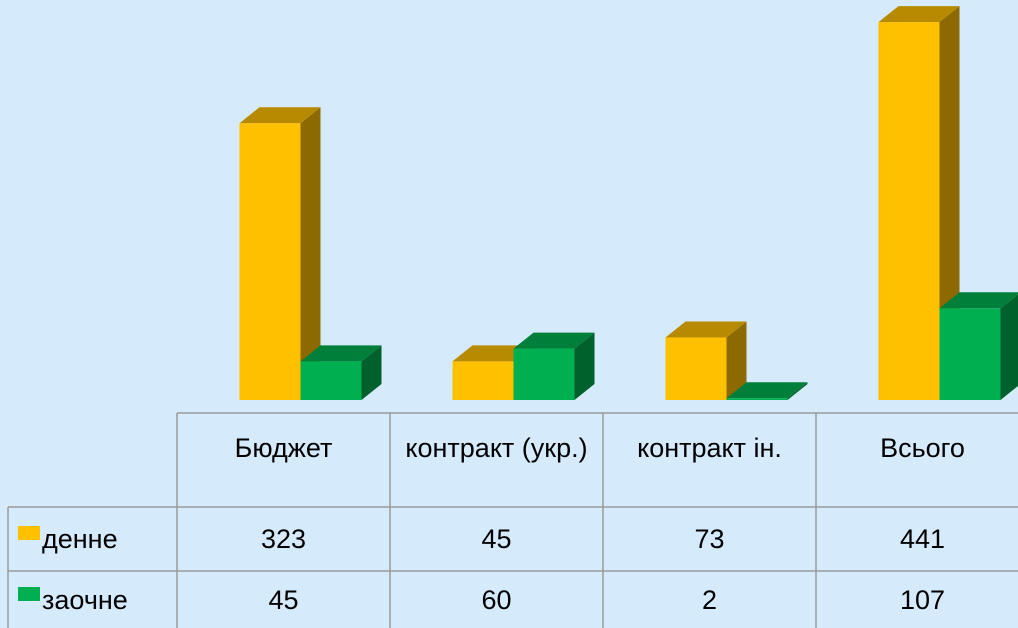 The width and height of the screenshot is (1018, 628). Describe the element at coordinates (922, 448) in the screenshot. I see `column-header: Всього` at that location.